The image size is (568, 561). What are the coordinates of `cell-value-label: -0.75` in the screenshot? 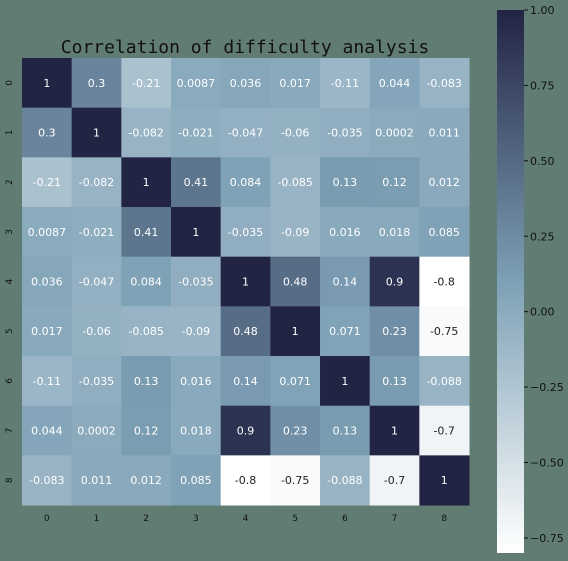 It's located at (444, 331).